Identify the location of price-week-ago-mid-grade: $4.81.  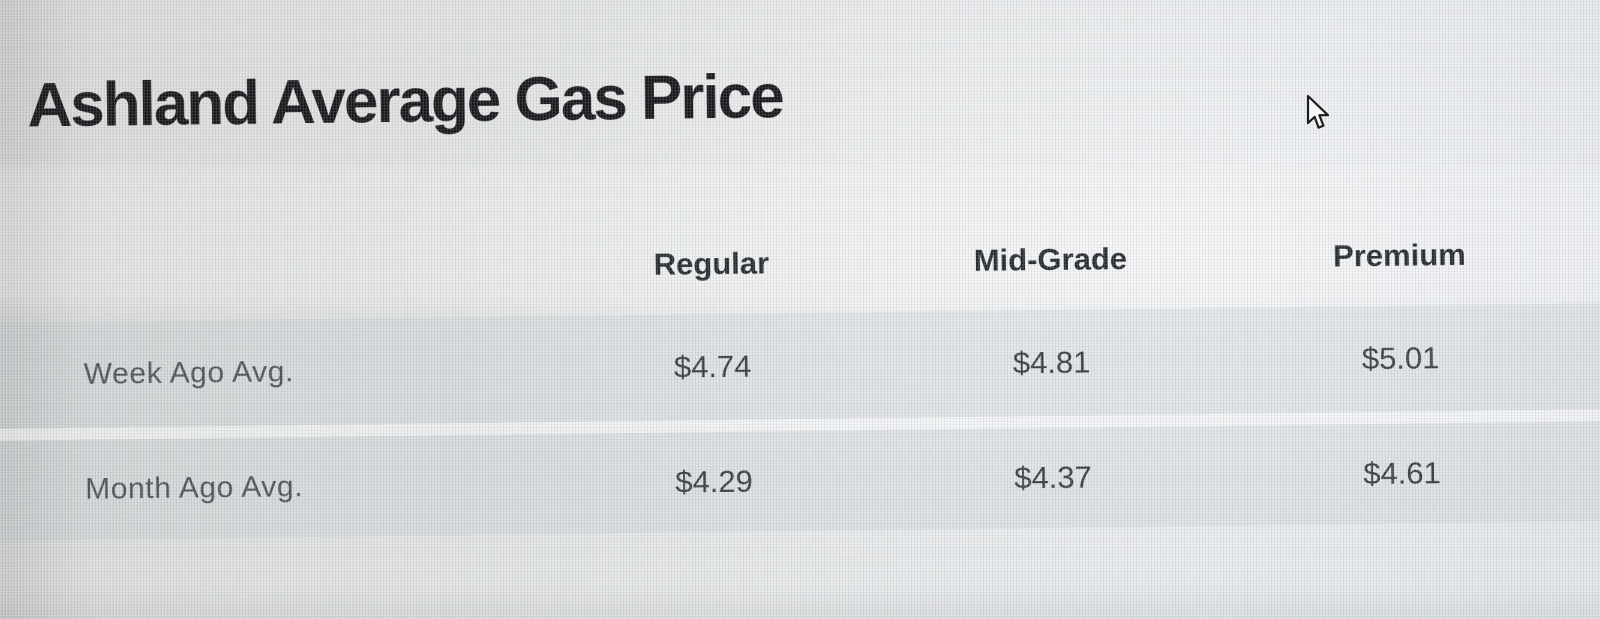
(1051, 362).